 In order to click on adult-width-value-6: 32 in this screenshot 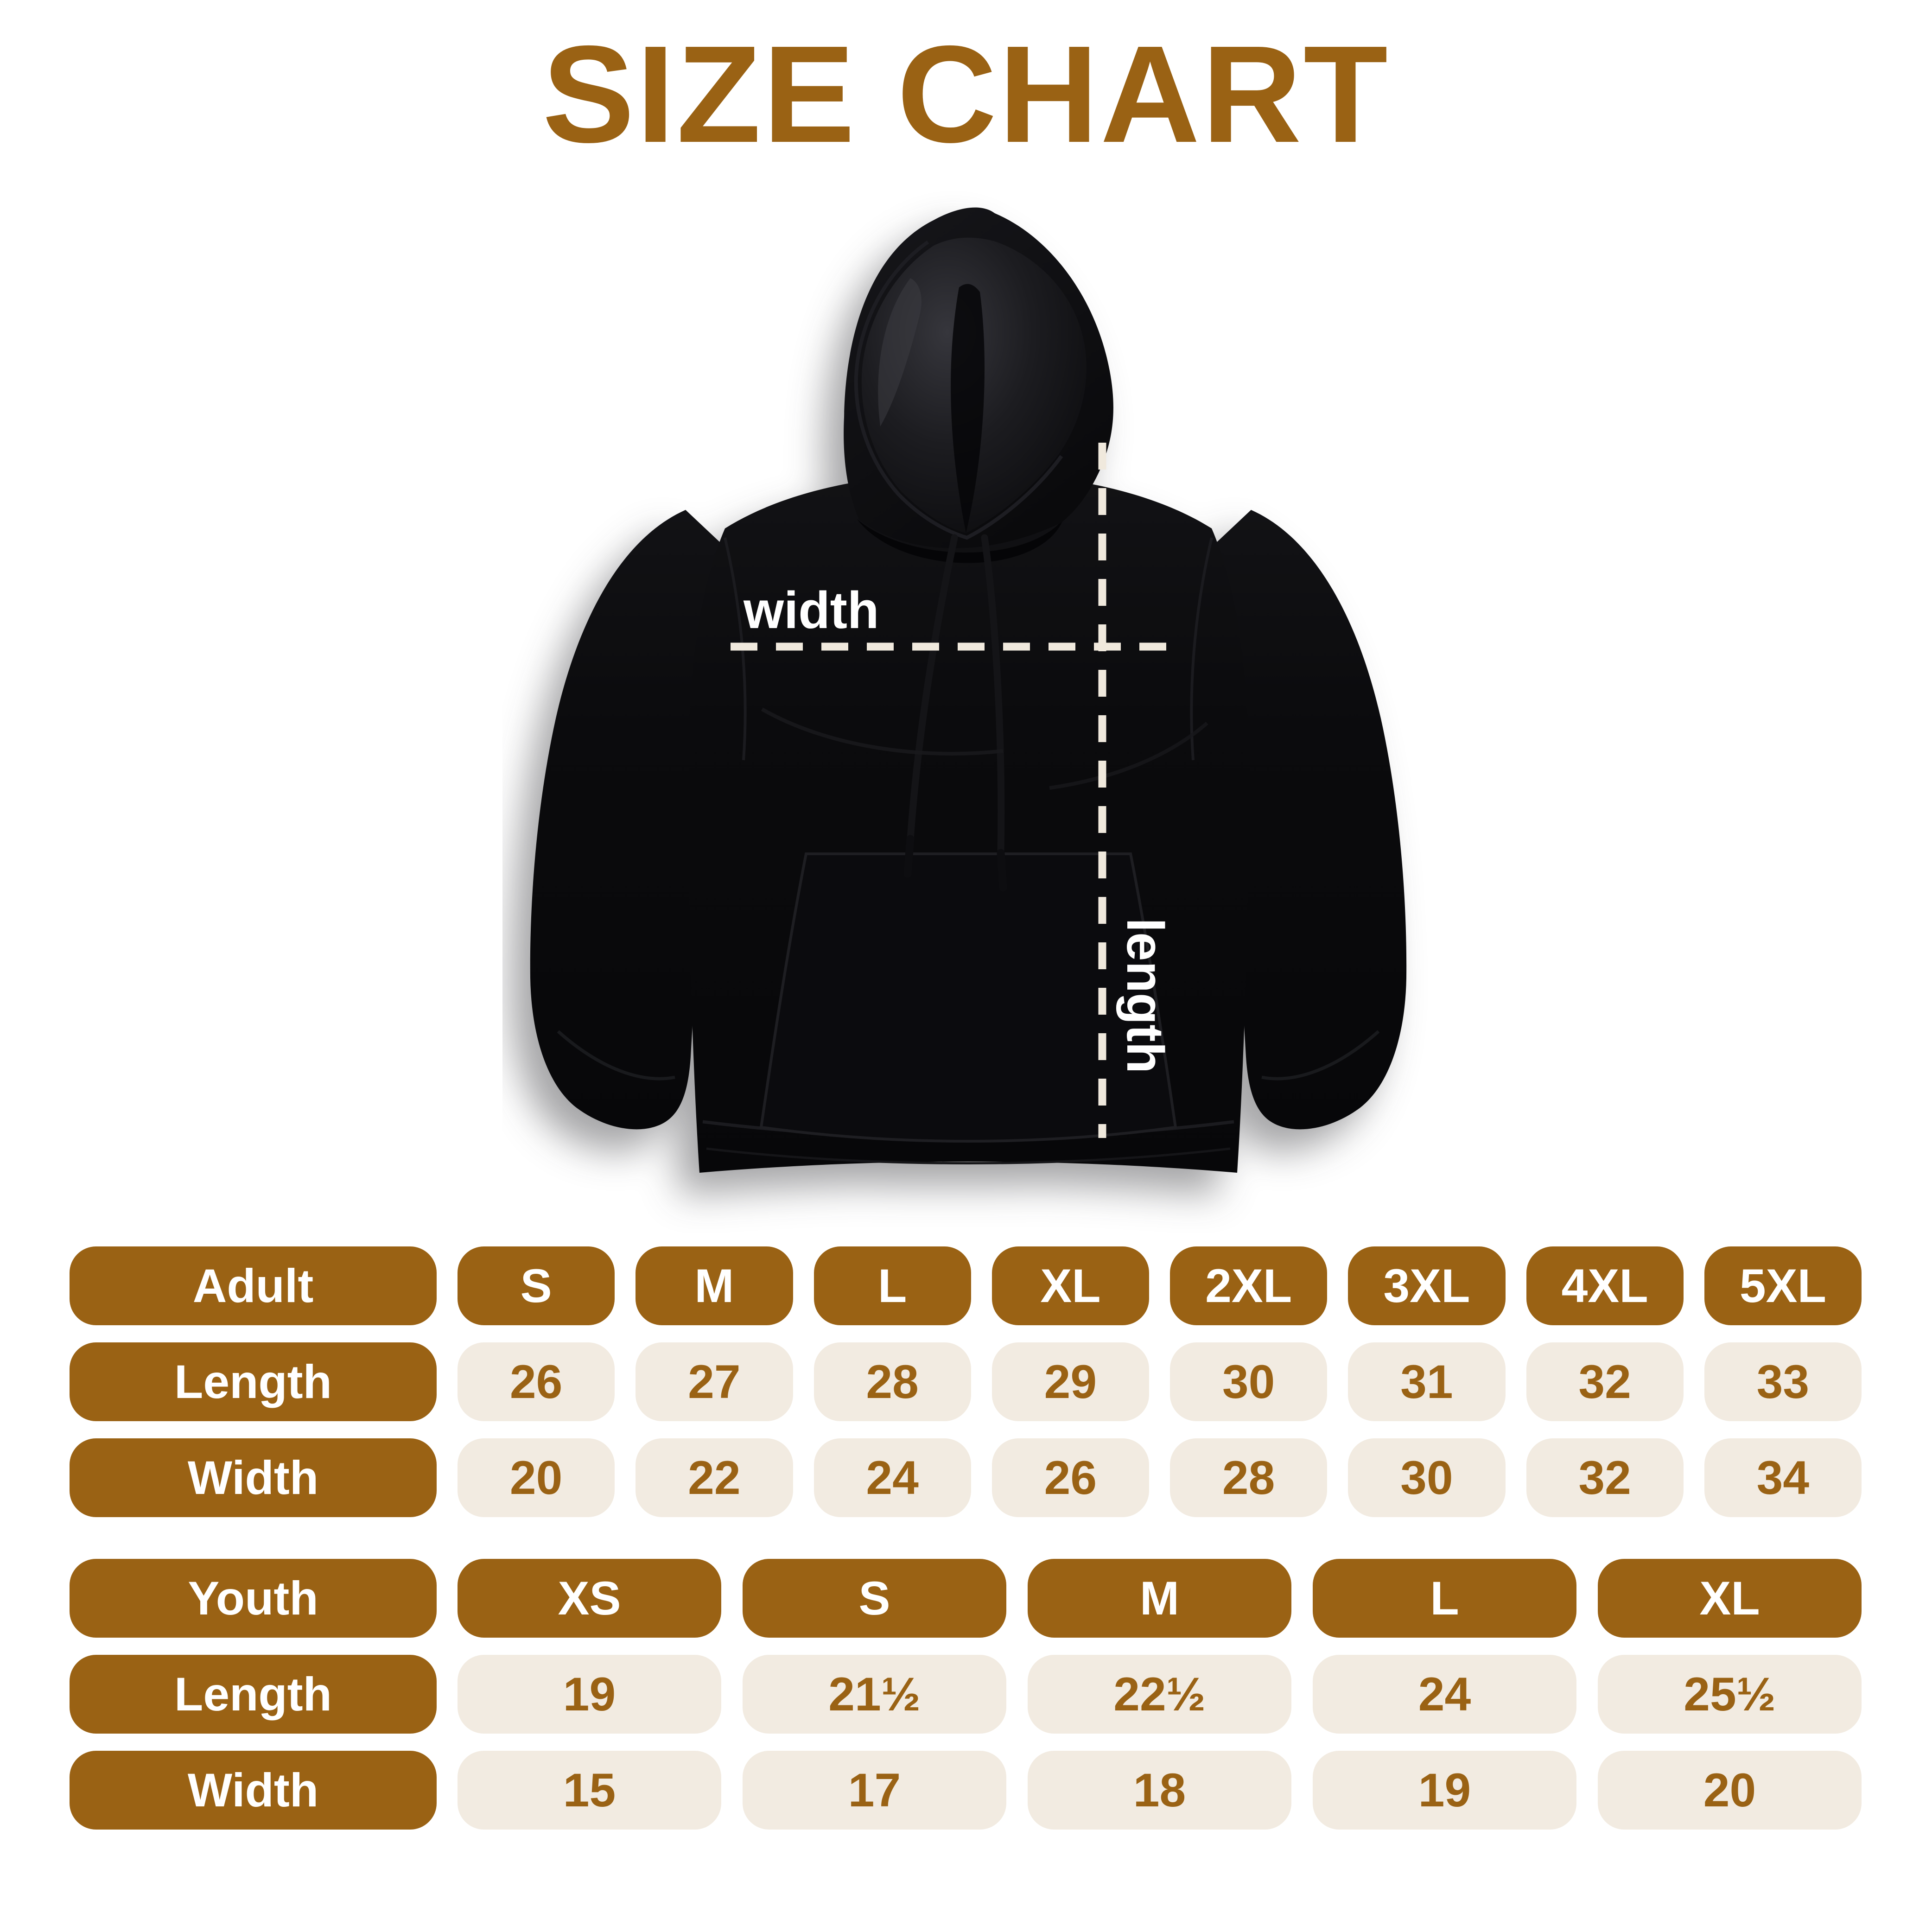, I will do `click(1605, 1477)`.